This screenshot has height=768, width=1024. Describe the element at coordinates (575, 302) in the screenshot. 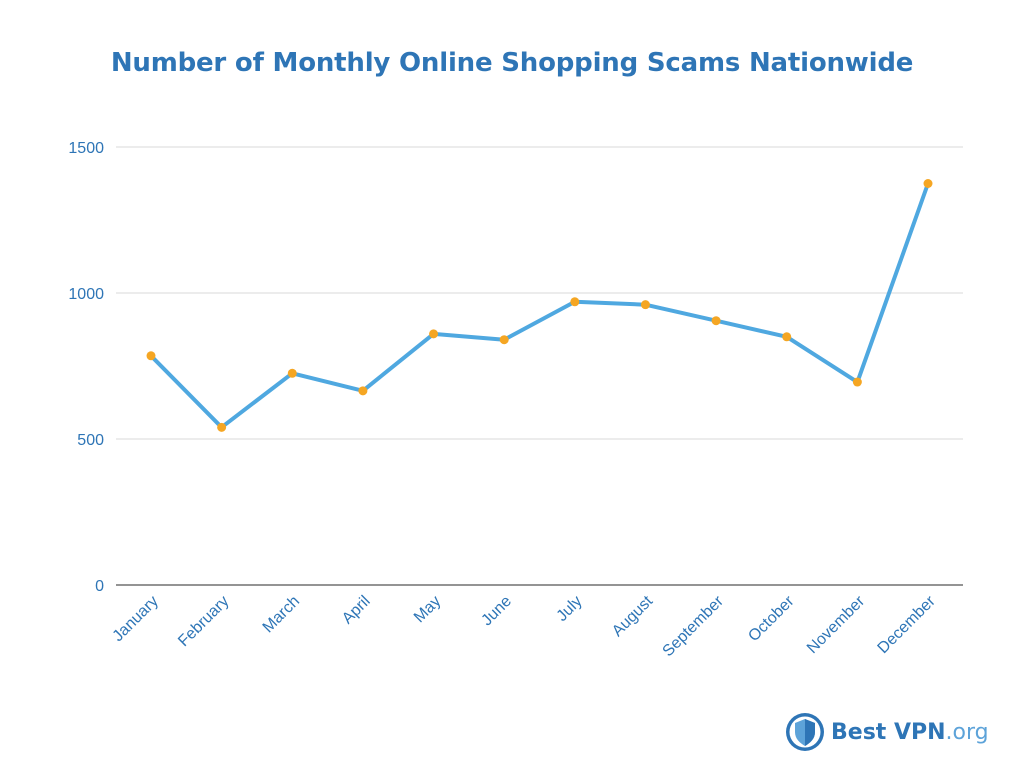

I see `data-point-july` at that location.